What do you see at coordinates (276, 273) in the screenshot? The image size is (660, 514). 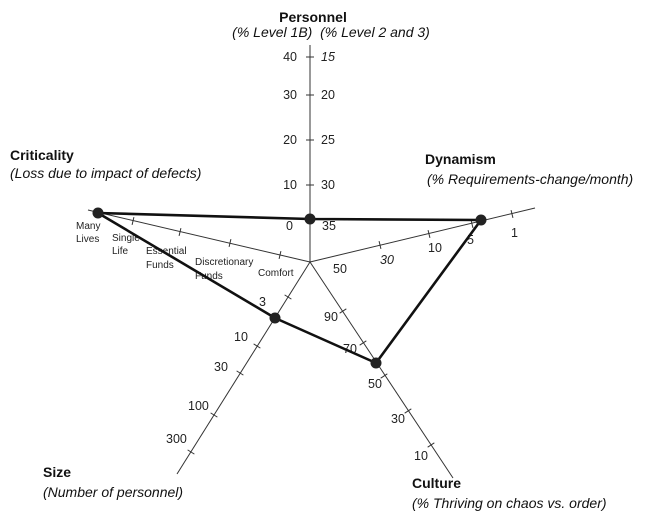 I see `criticality-tick: Comfort` at bounding box center [276, 273].